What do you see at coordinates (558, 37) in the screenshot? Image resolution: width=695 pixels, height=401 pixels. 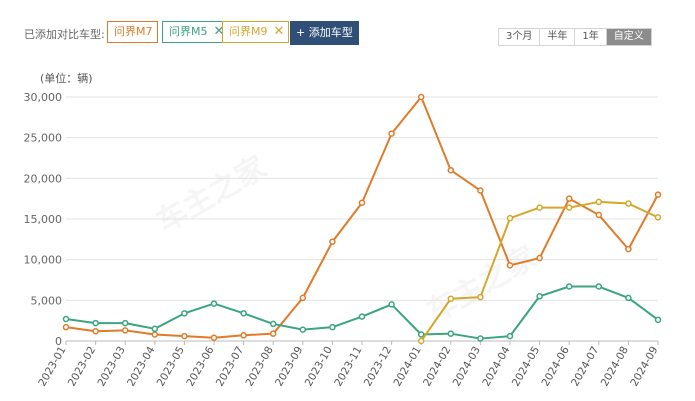 I see `range-half-year: 半年` at bounding box center [558, 37].